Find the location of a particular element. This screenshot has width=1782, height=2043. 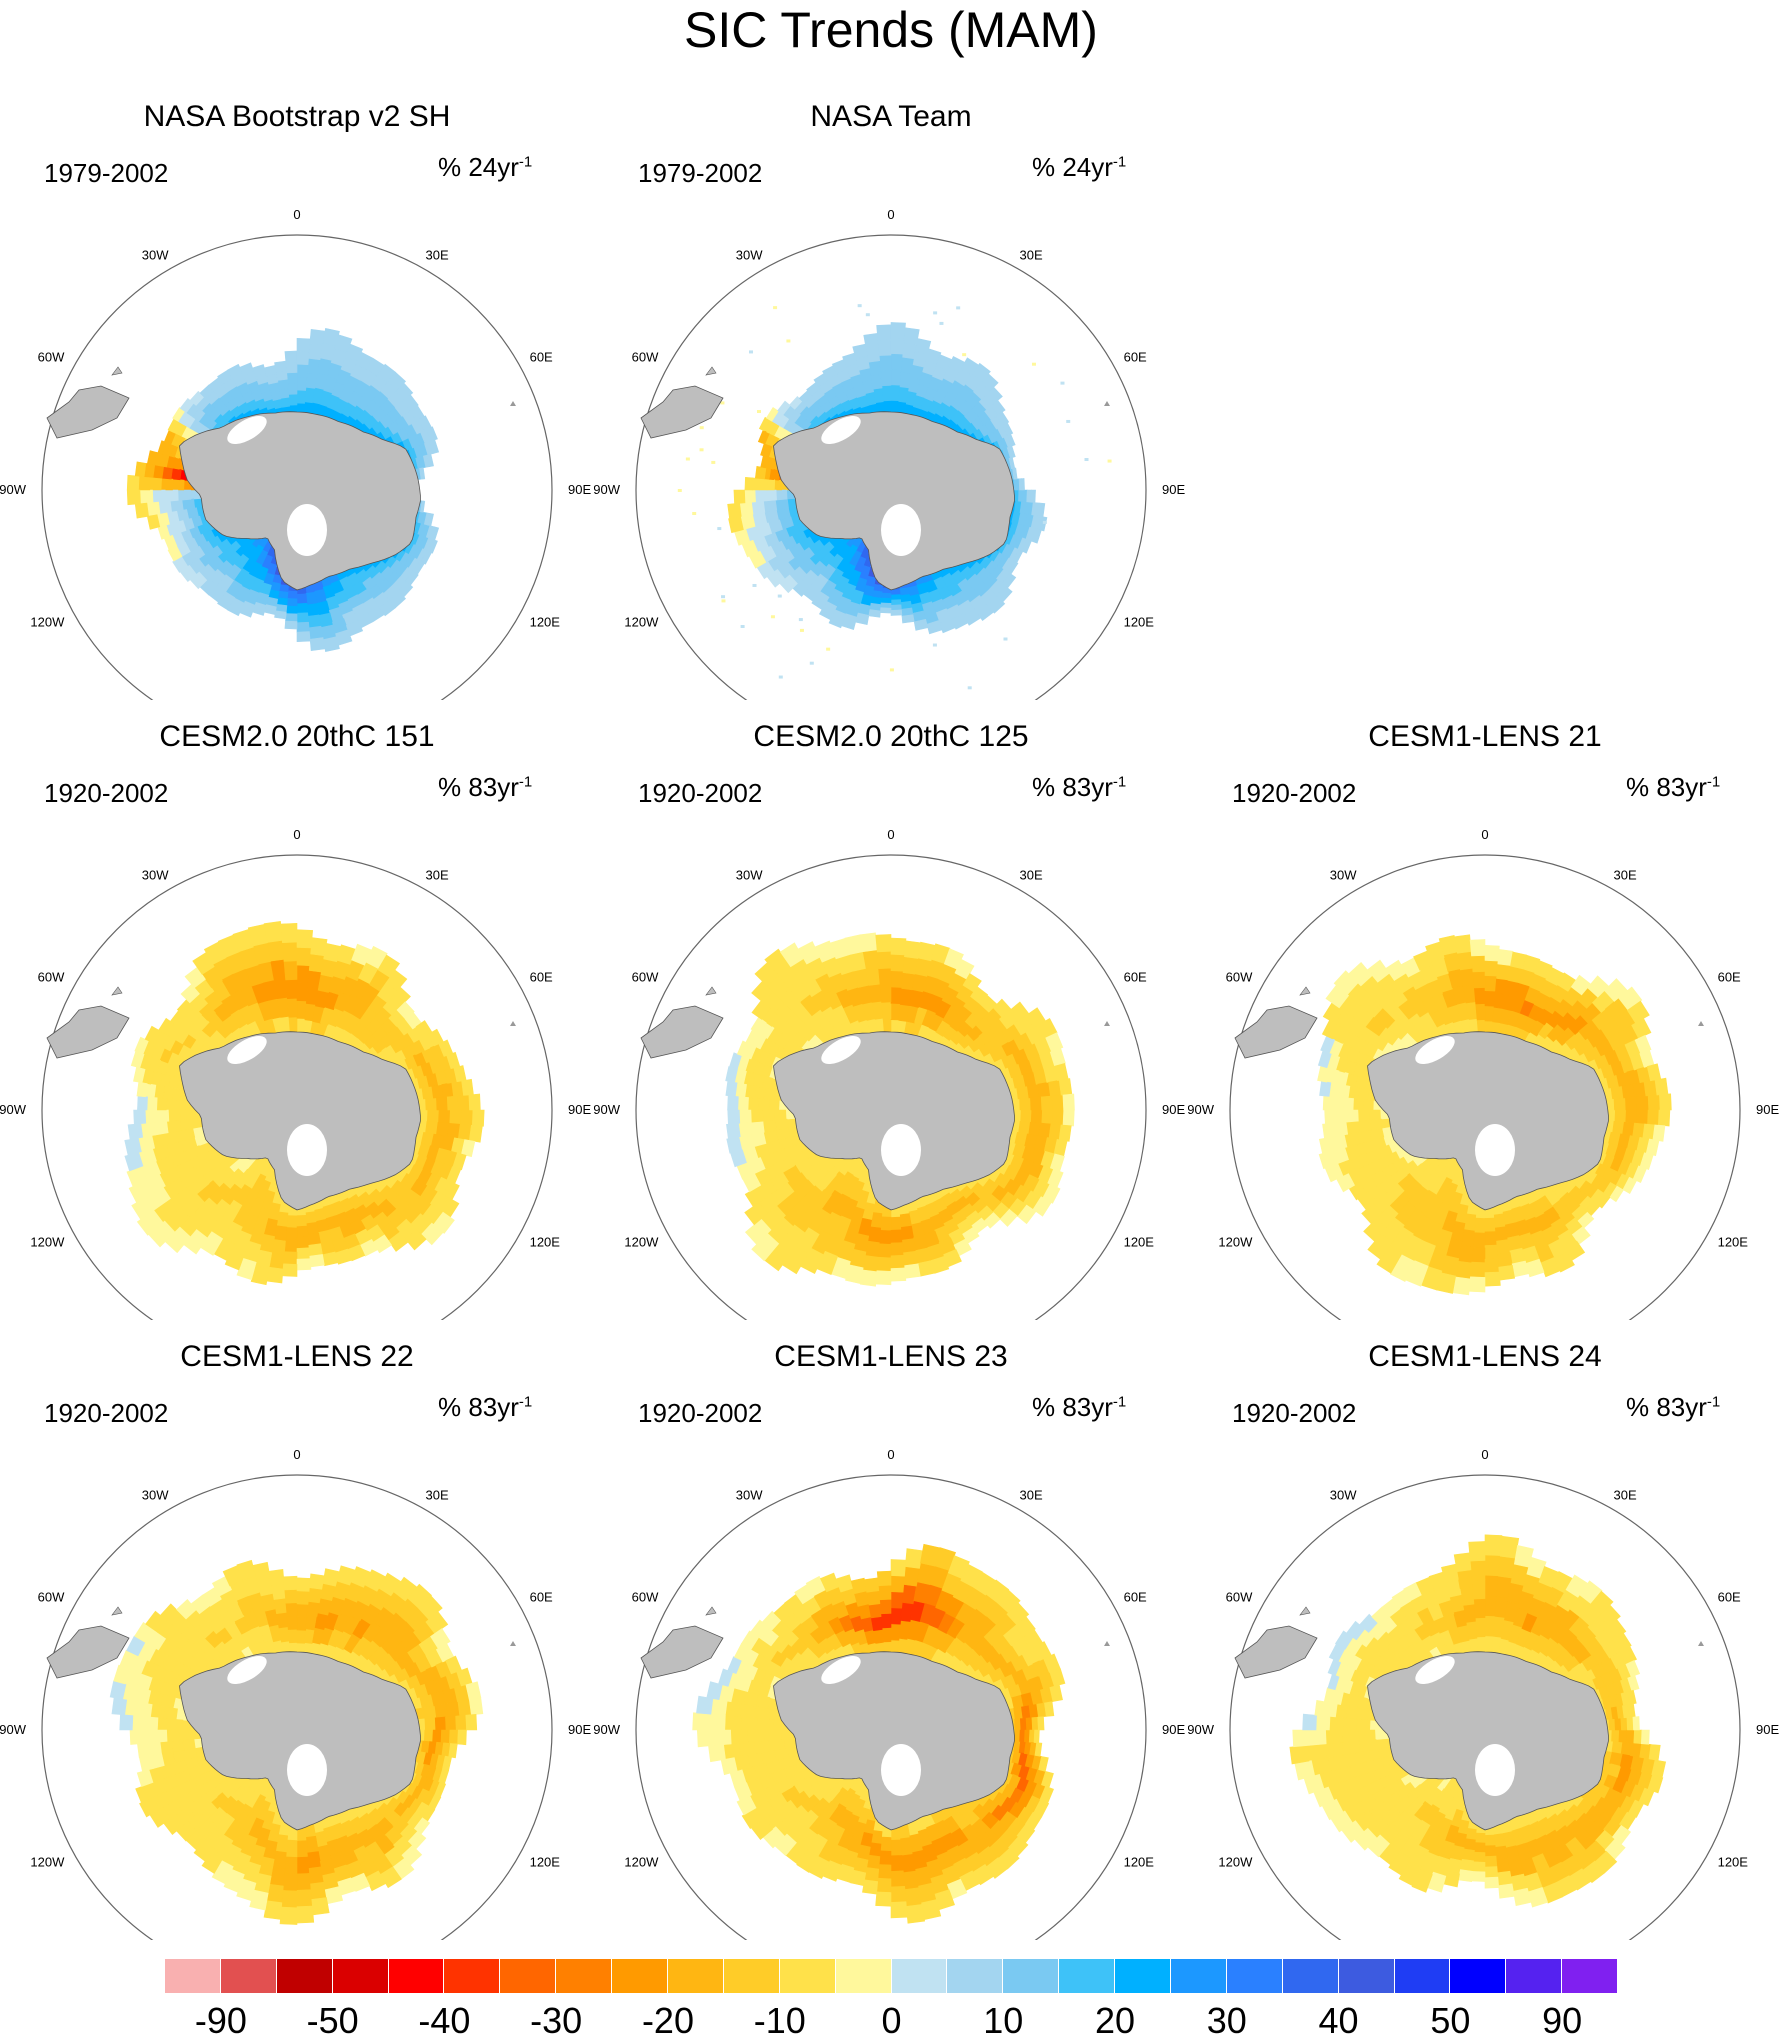

colorbar-swatch is located at coordinates (584, 1976).